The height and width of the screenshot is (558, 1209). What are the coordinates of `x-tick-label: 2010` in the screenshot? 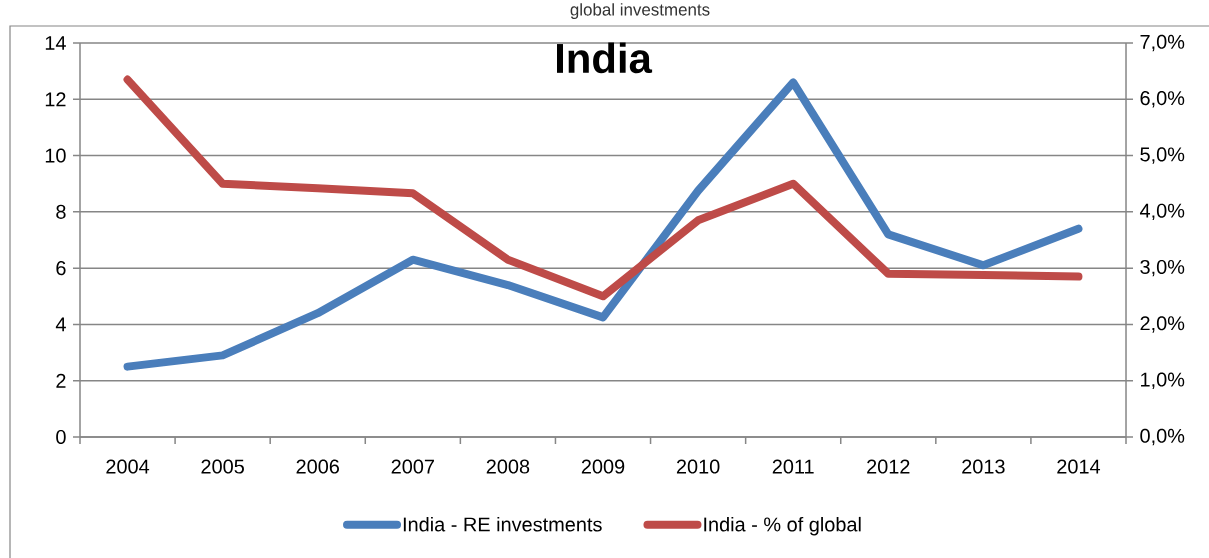 It's located at (698, 466).